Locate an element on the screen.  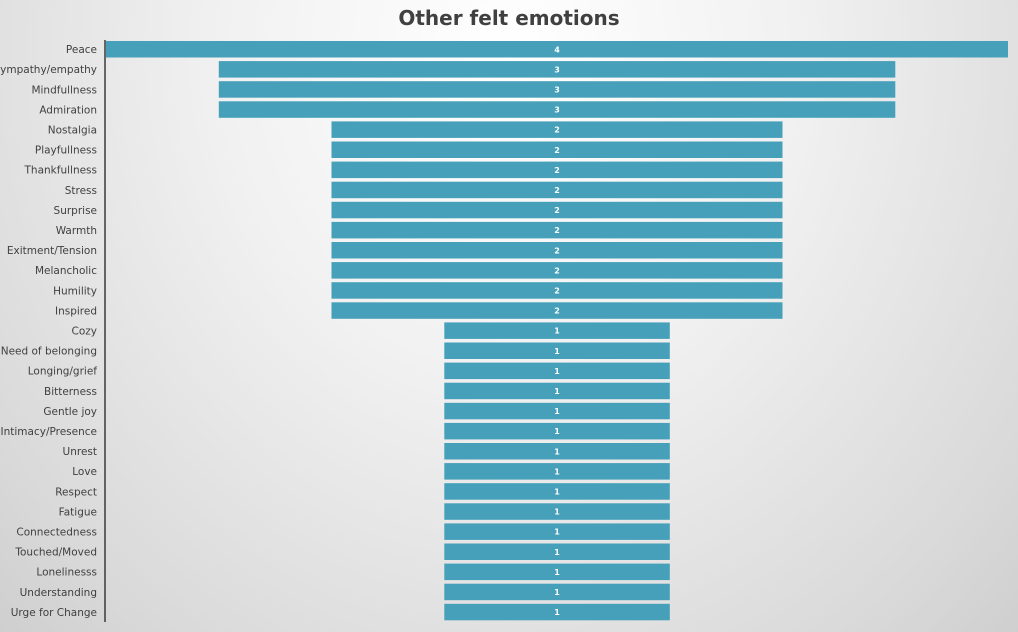
category-label-exitment-tension: Exitment/Tension is located at coordinates (52, 251).